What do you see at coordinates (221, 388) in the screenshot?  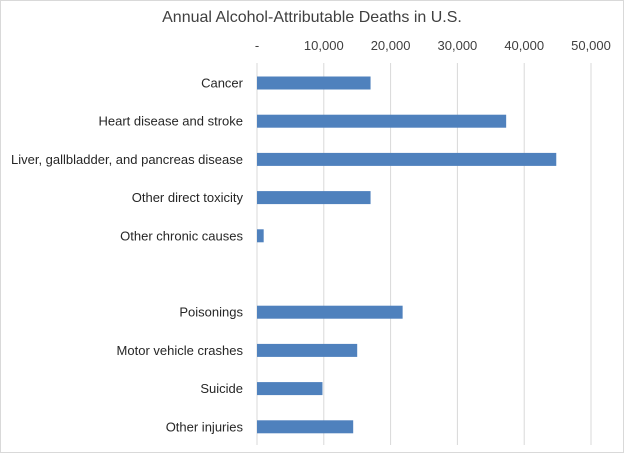 I see `category-label: Suicide` at bounding box center [221, 388].